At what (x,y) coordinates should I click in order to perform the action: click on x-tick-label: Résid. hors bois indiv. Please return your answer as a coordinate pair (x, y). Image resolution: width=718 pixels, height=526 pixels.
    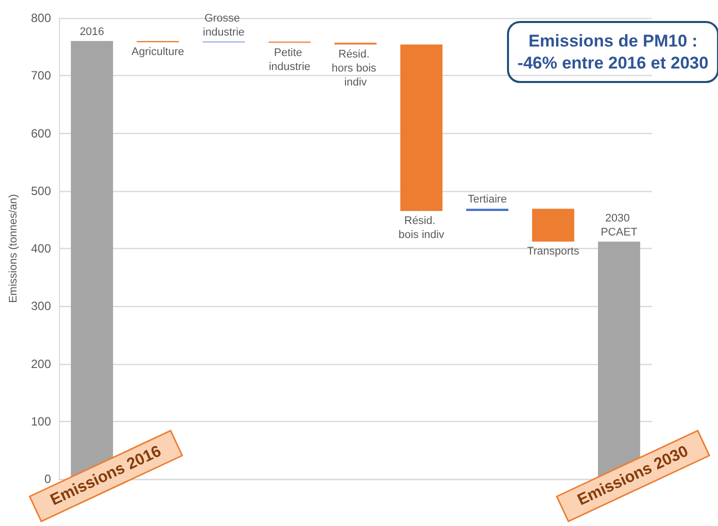
    Looking at the image, I should click on (356, 68).